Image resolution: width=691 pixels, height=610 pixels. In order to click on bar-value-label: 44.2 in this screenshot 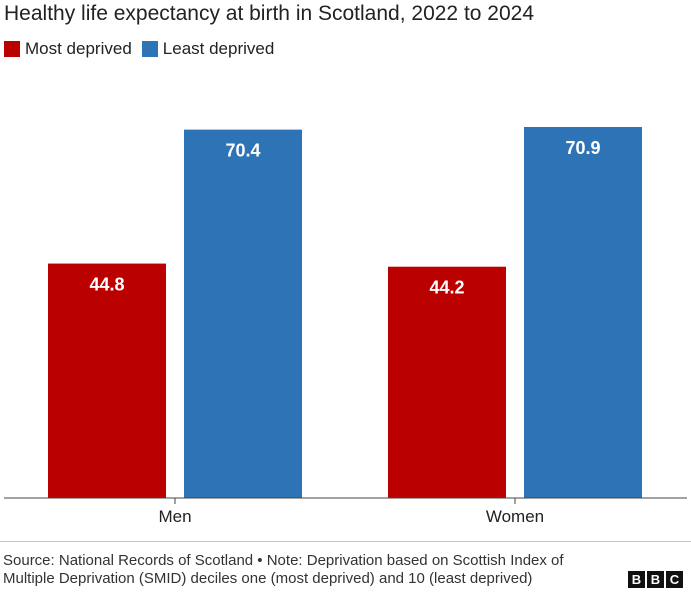, I will do `click(446, 288)`.